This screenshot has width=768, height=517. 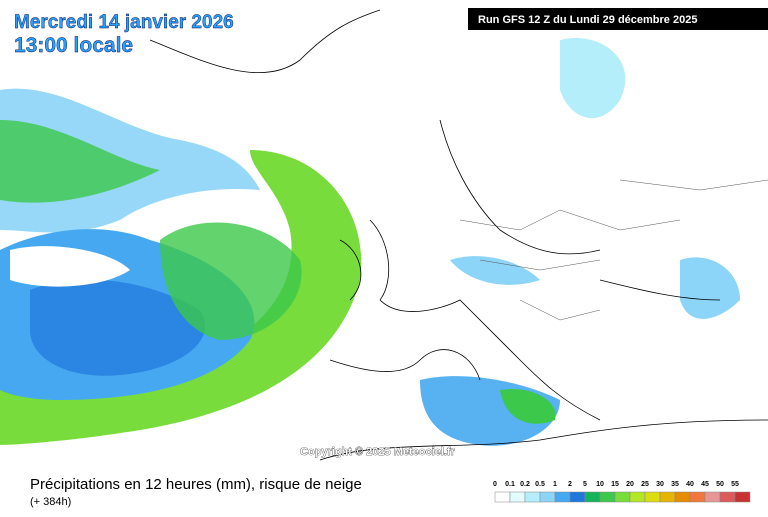 I want to click on legend-label: 0.2, so click(x=525, y=484).